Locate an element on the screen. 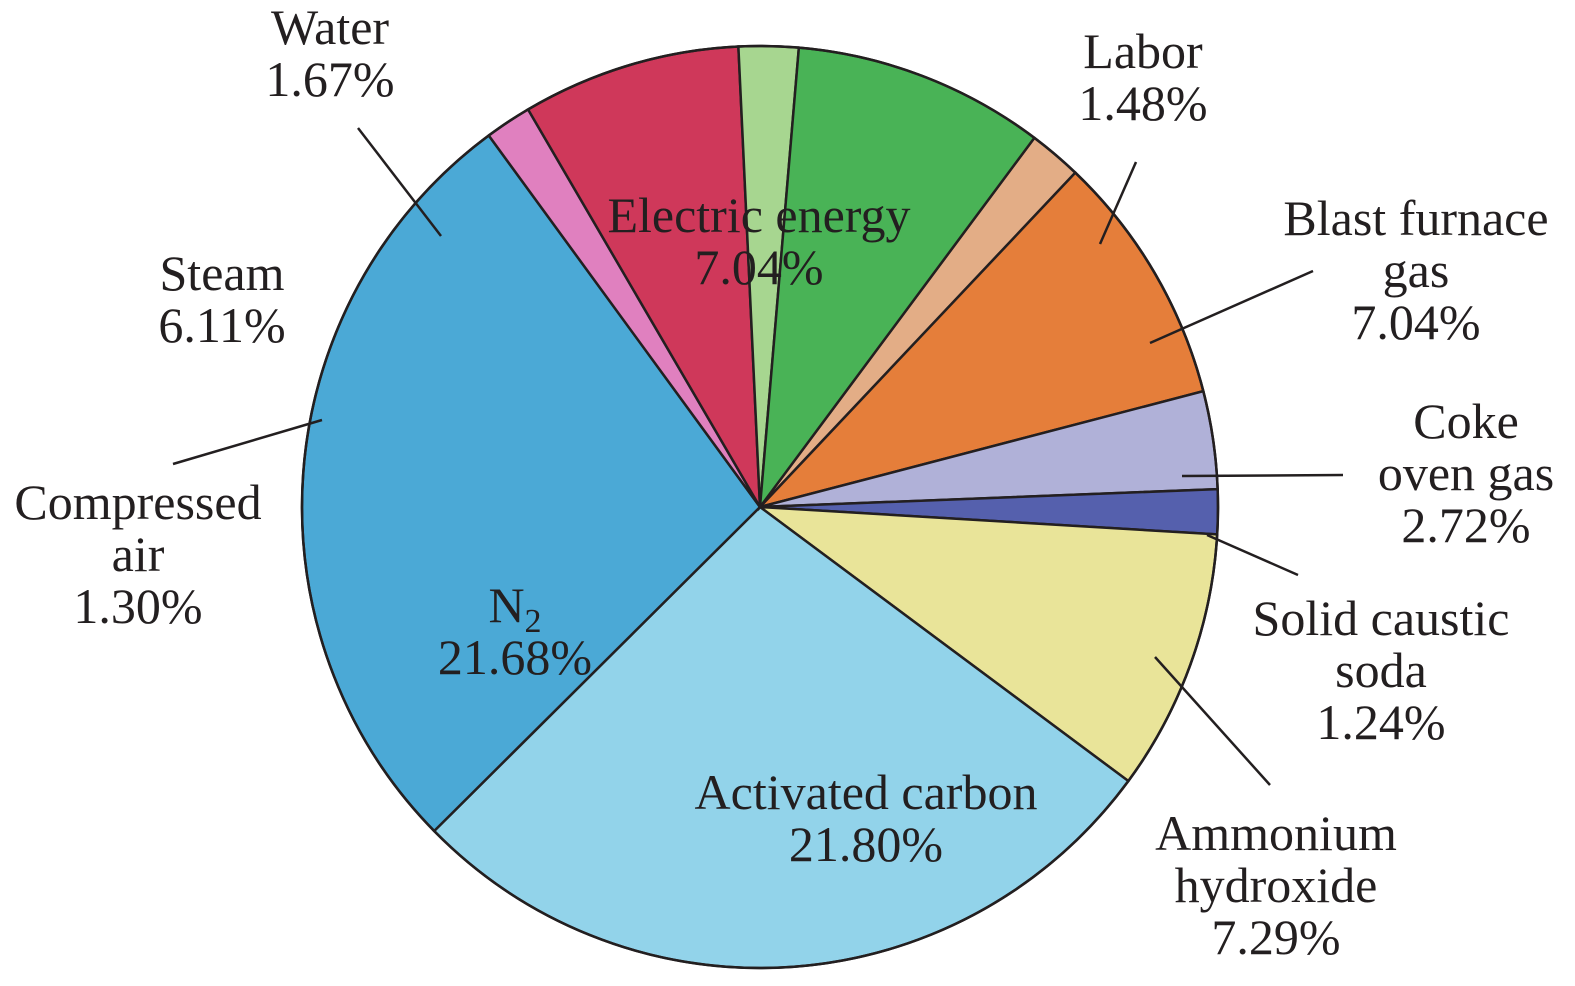  slice-value-steam: 6.11% is located at coordinates (221, 325).